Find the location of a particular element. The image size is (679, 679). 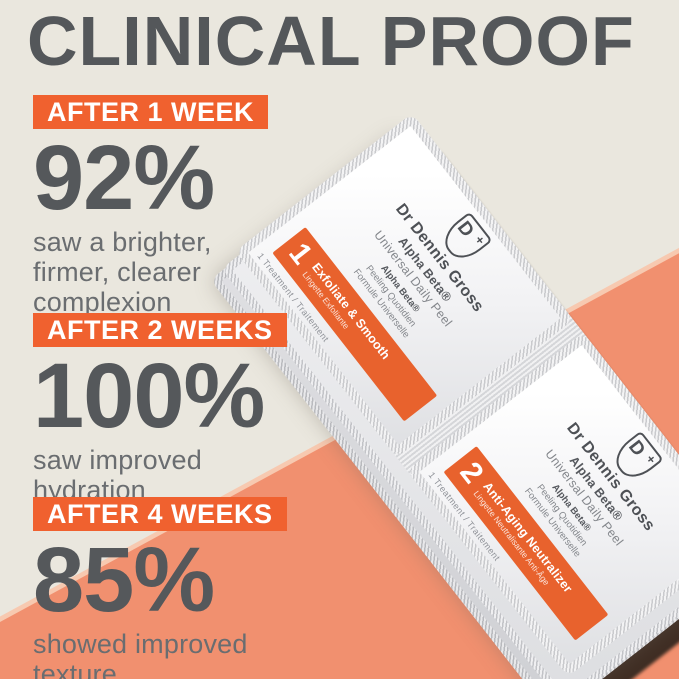

stat-badge: AFTER 2 WEEKS is located at coordinates (160, 330).